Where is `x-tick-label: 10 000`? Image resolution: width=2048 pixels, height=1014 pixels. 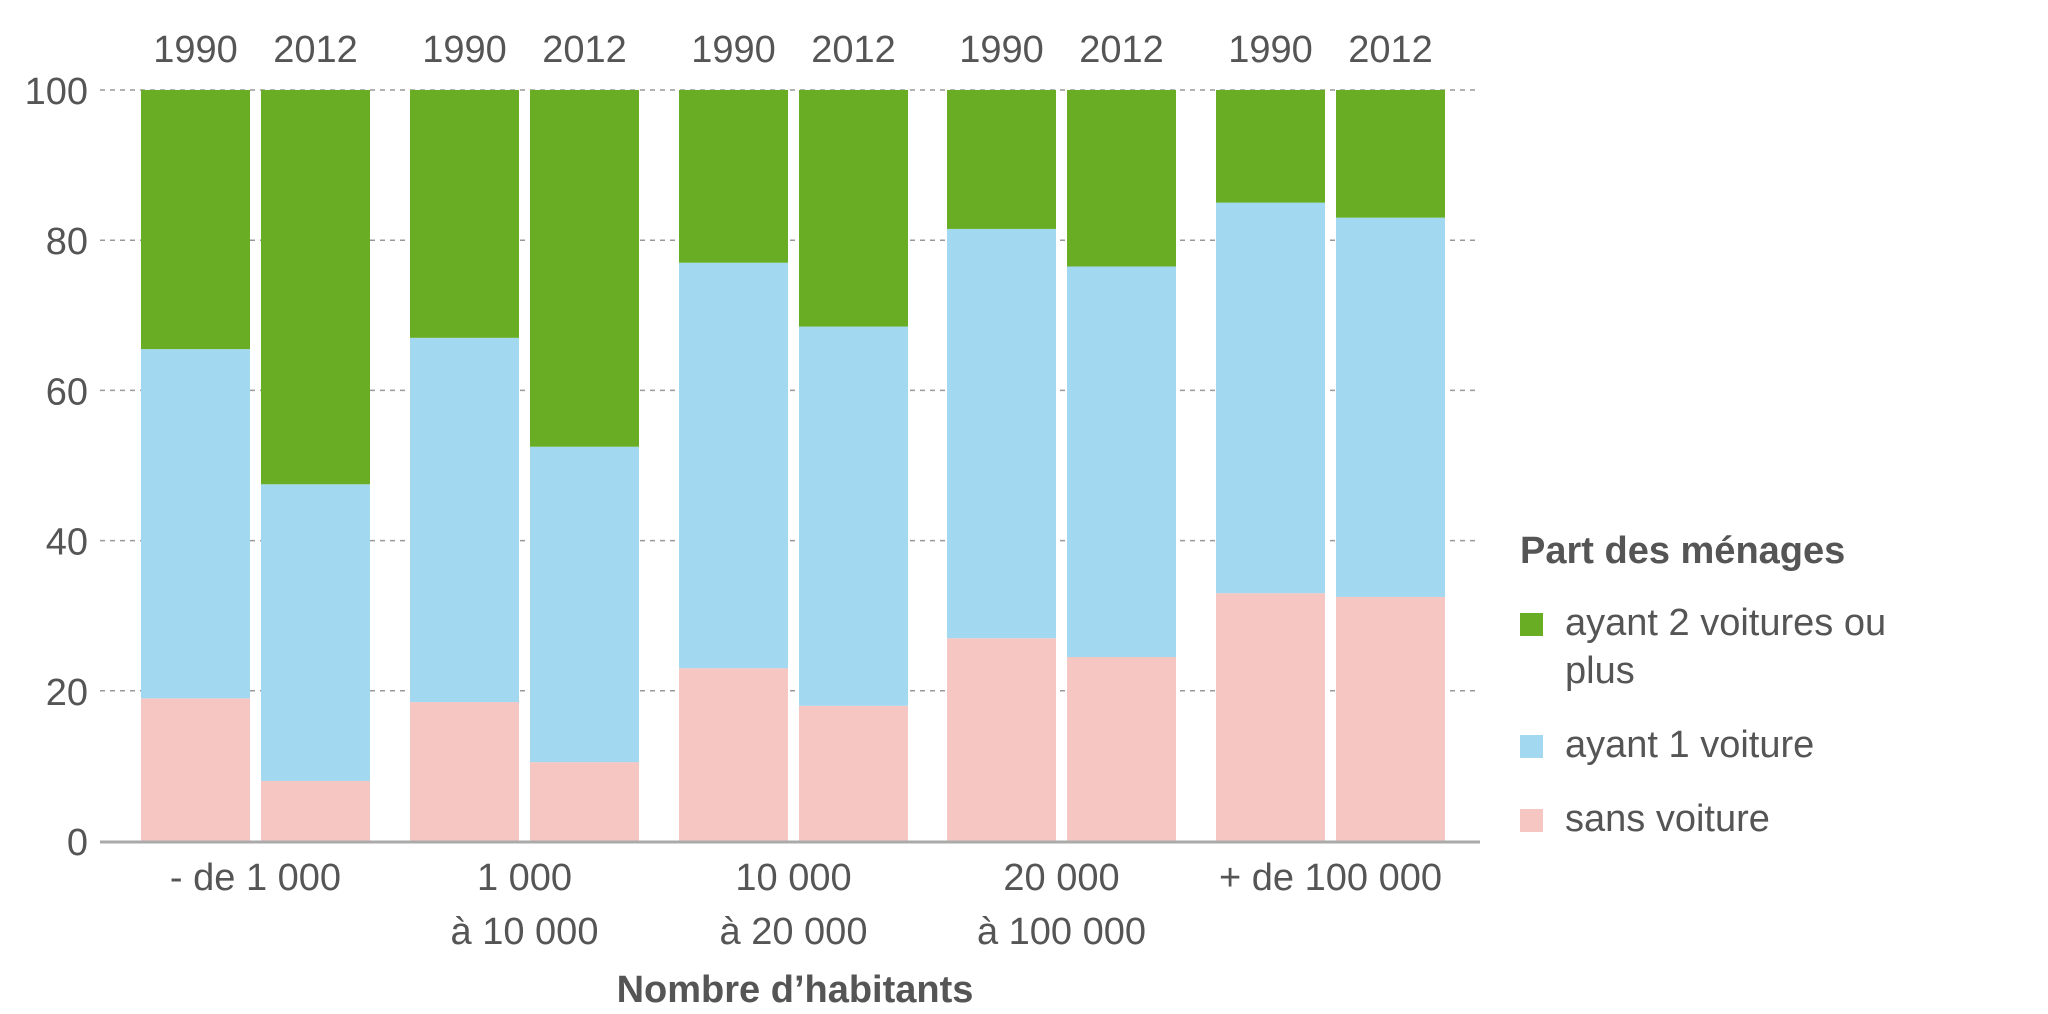 x-tick-label: 10 000 is located at coordinates (793, 878).